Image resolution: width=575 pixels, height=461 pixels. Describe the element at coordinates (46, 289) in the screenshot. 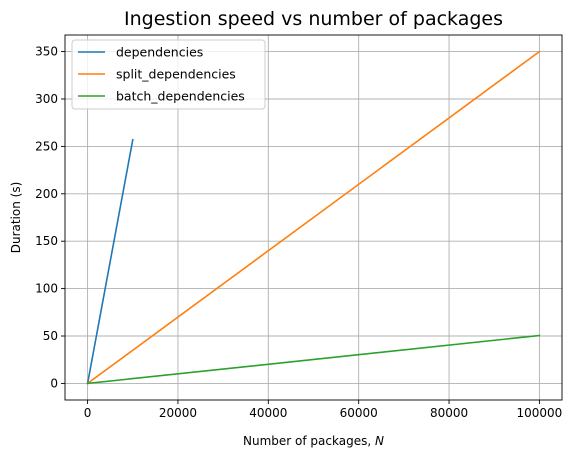

I see `y-tick-label: 100` at that location.